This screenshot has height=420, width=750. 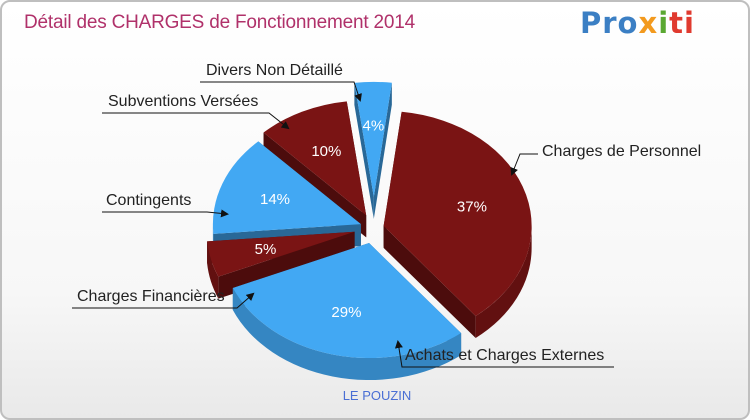 What do you see at coordinates (183, 101) in the screenshot?
I see `category-label: Subventions Versées` at bounding box center [183, 101].